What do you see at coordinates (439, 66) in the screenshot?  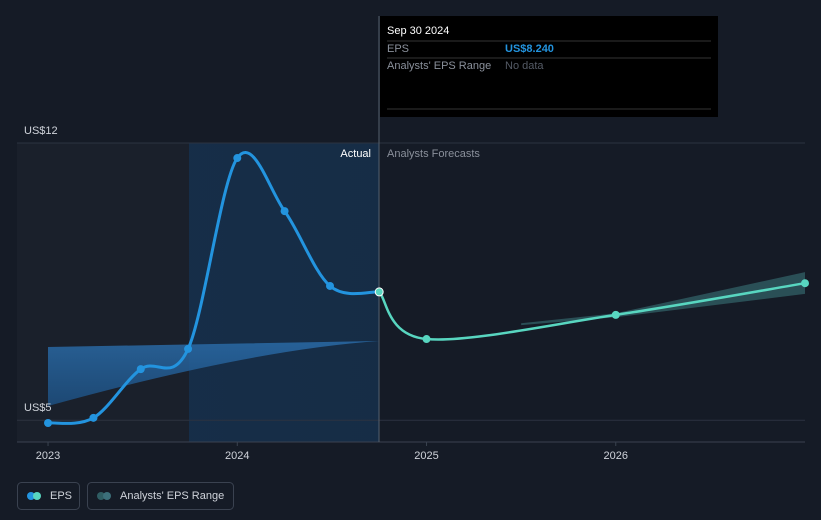 I see `tooltip-label: Analysts' EPS Range` at bounding box center [439, 66].